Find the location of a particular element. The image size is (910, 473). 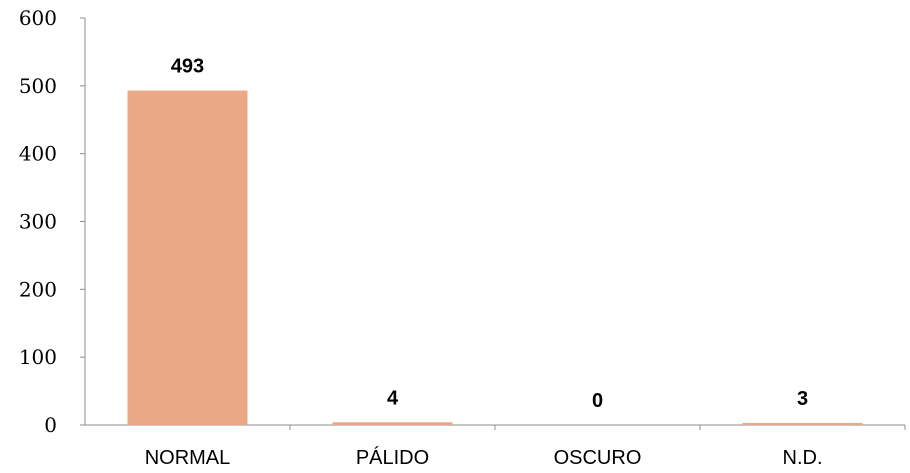

y-tick-label: 0 is located at coordinates (50, 425).